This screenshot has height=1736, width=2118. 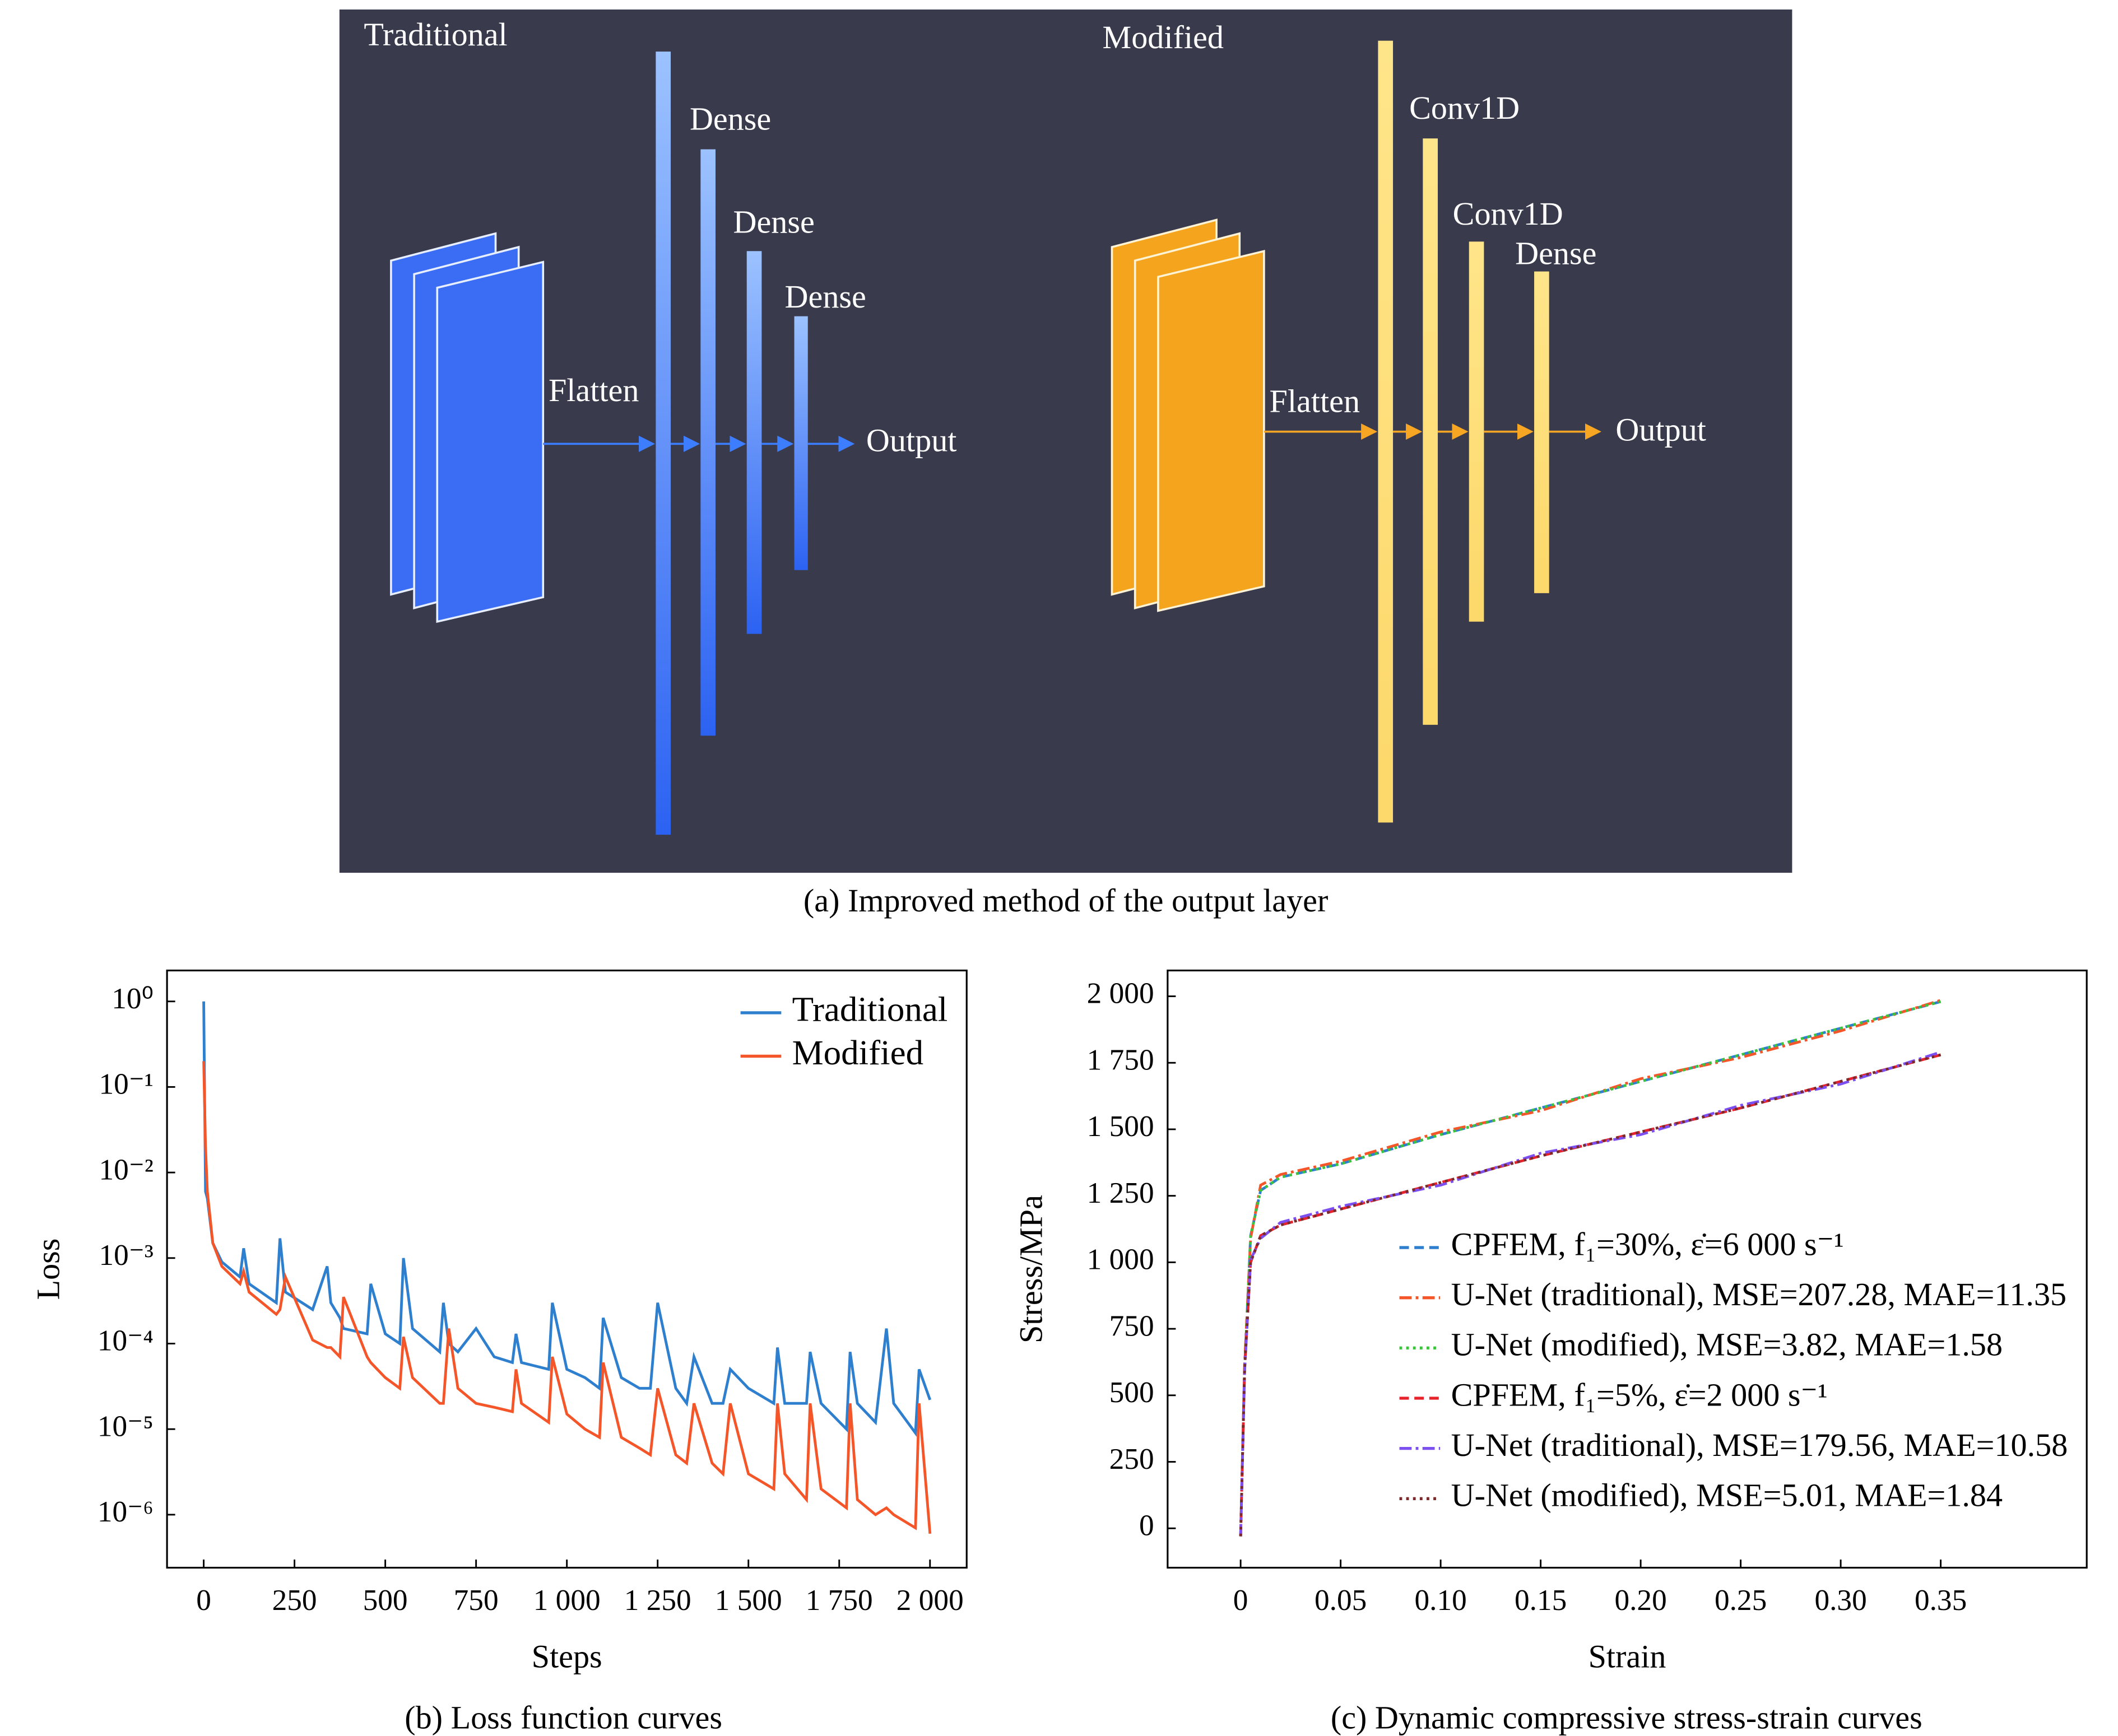 I want to click on x-tick-label: 0.05, so click(x=1341, y=1600).